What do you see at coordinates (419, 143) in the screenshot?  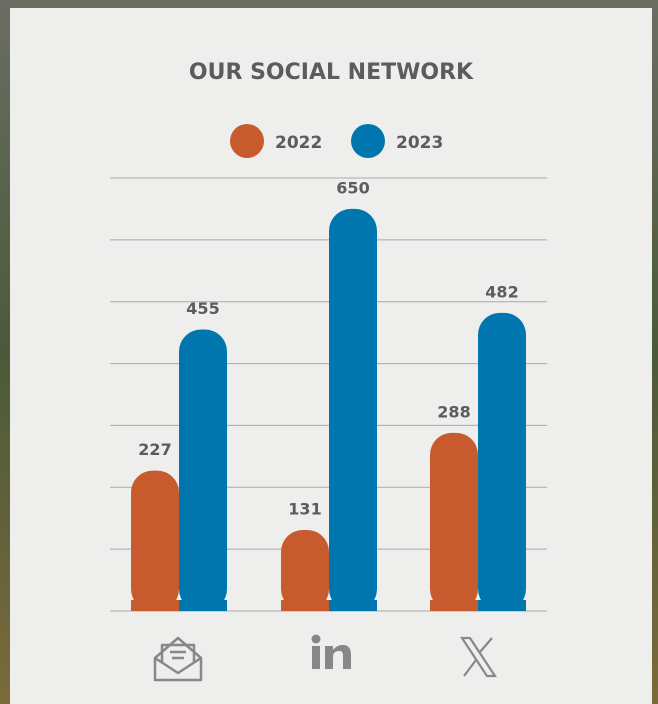 I see `legend-label: 2023` at bounding box center [419, 143].